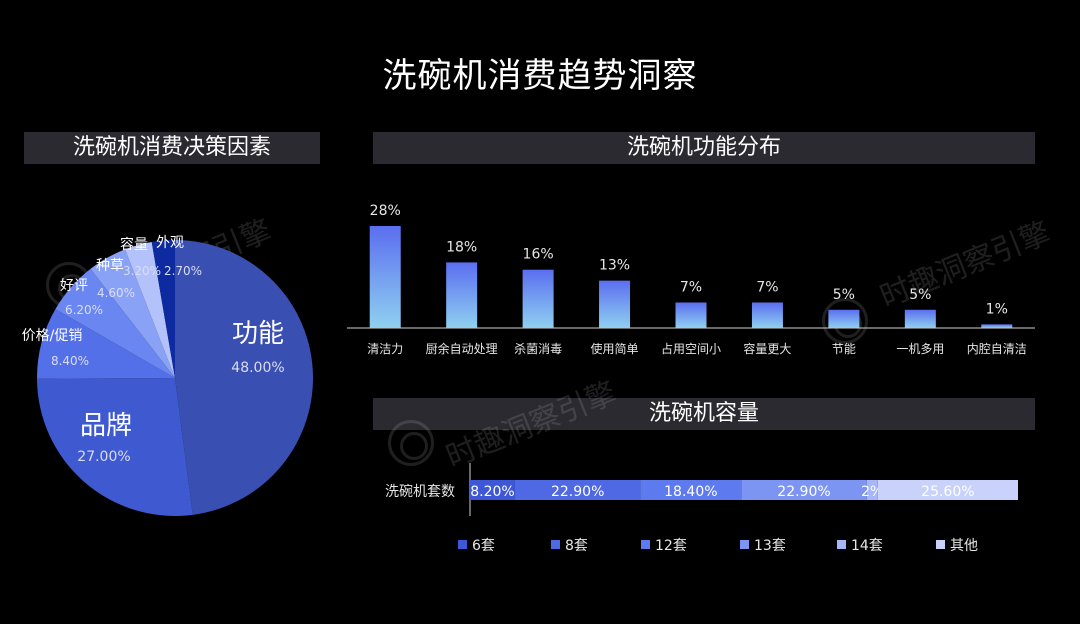 Image resolution: width=1080 pixels, height=624 pixels. Describe the element at coordinates (767, 288) in the screenshot. I see `function-value-label-5: 7%` at that location.